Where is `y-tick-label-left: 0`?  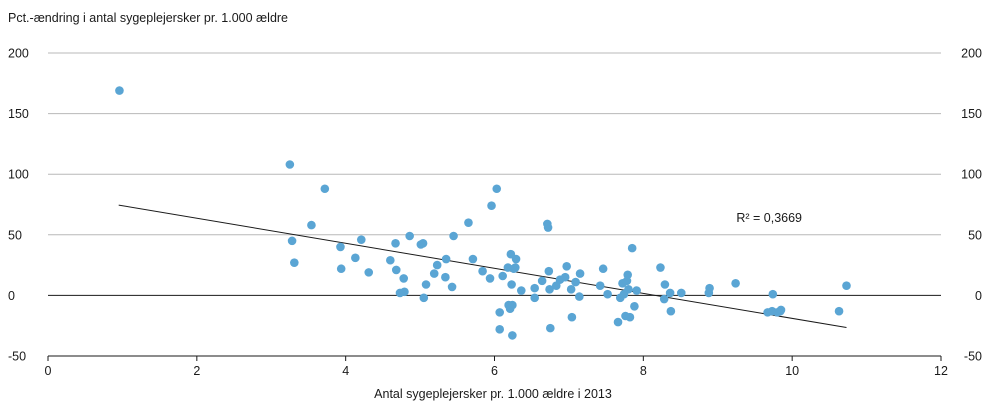 y-tick-label-left: 0 is located at coordinates (11, 296).